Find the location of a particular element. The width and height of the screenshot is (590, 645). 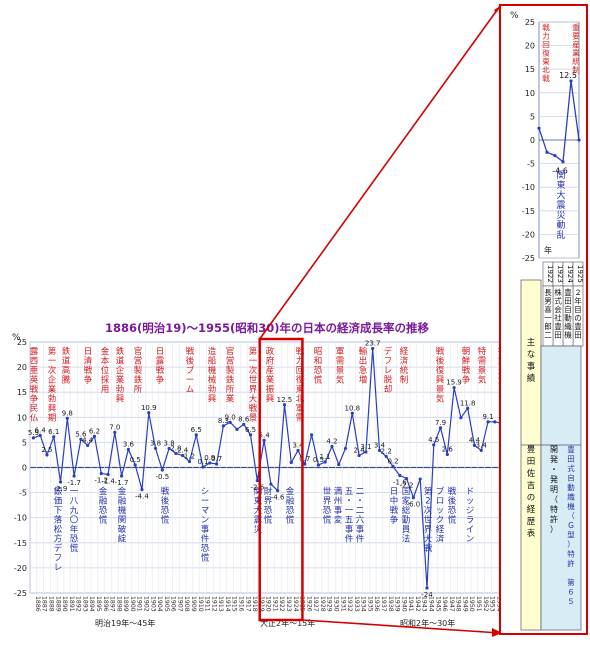

x-tick-label: 1936 is located at coordinates (376, 604).